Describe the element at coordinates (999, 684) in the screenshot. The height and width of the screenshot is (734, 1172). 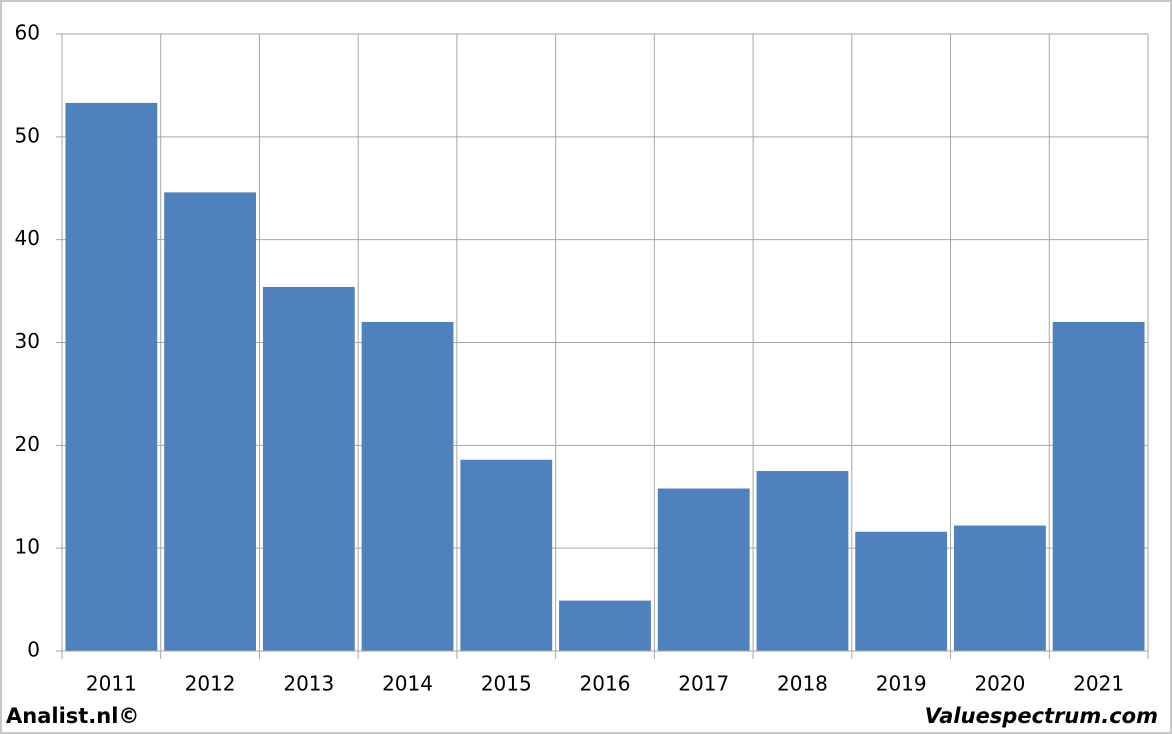
I see `x-tick-label: 2020` at that location.